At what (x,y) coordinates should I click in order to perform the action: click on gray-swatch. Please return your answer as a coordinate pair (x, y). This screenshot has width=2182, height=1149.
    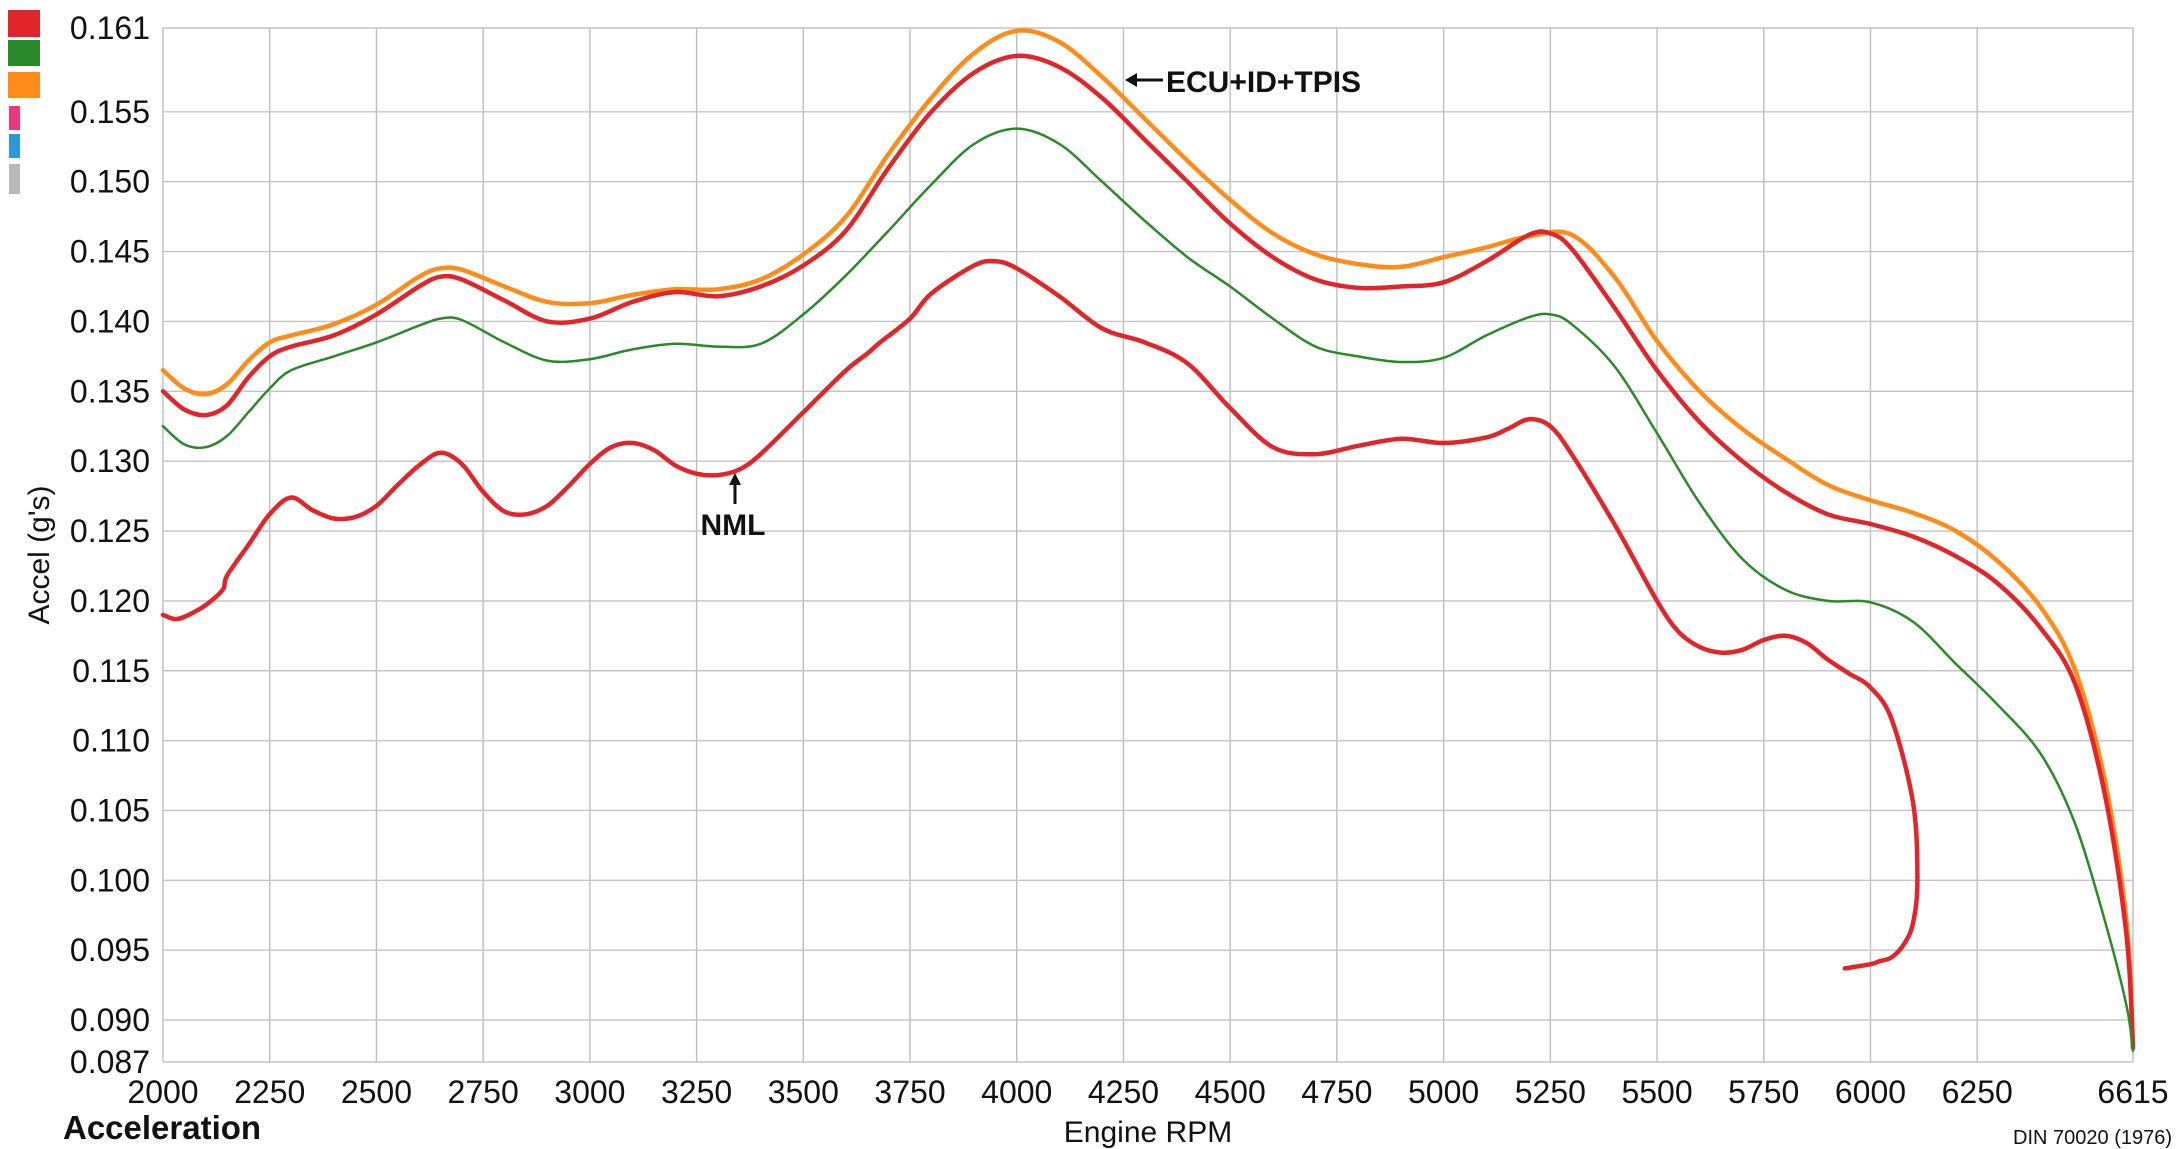
    Looking at the image, I should click on (14, 179).